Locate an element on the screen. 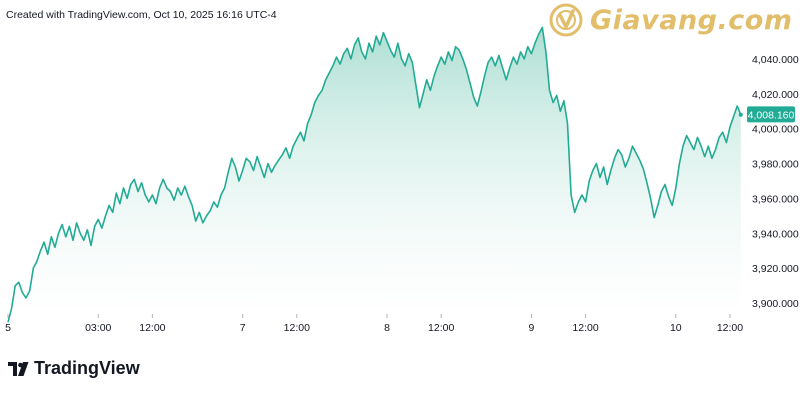 The height and width of the screenshot is (400, 800). tradingview-logo: TradingView is located at coordinates (74, 368).